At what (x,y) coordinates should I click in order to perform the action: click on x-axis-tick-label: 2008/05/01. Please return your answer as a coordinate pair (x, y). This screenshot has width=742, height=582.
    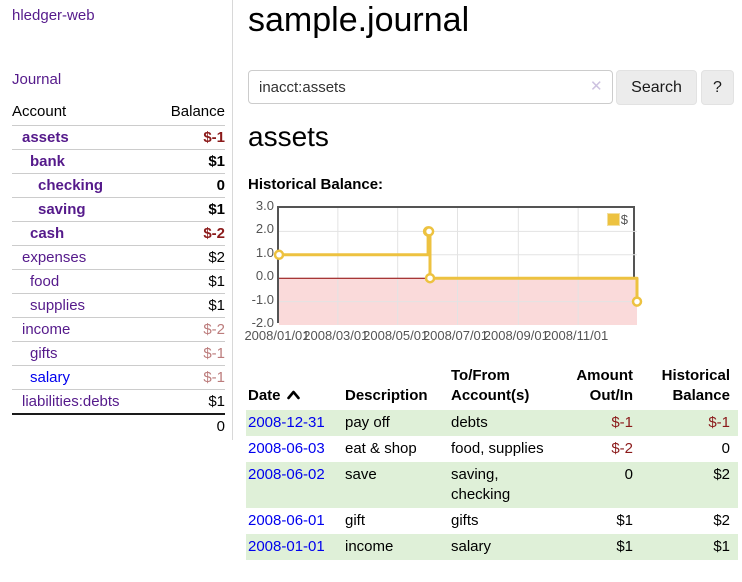
    Looking at the image, I should click on (396, 335).